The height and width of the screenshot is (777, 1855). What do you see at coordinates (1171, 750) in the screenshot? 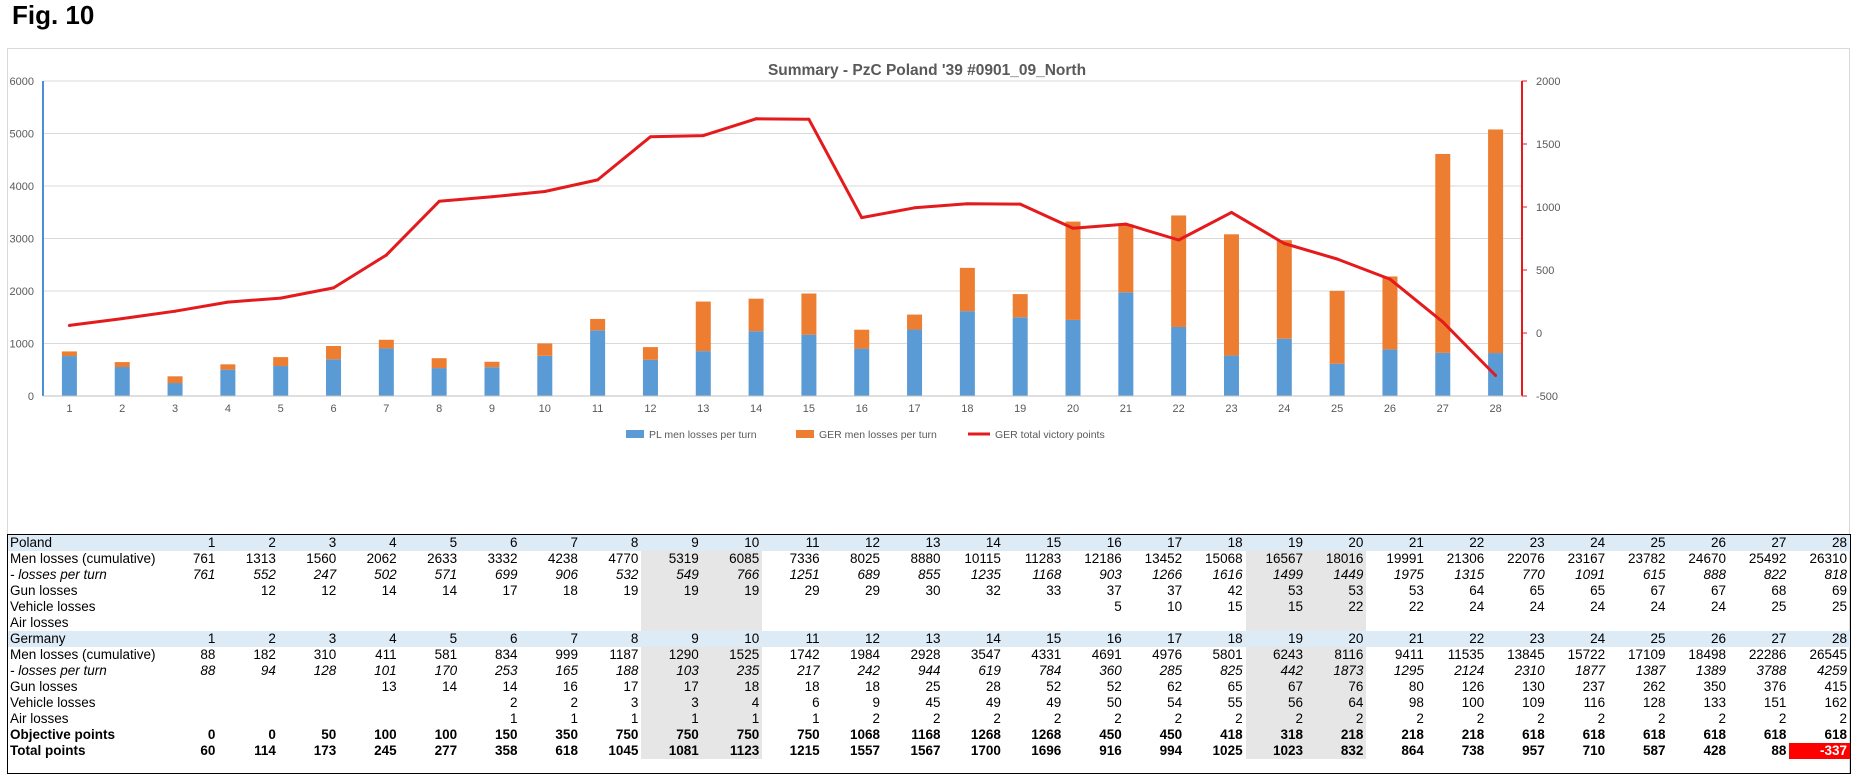
I see `table-cell: 994` at bounding box center [1171, 750].